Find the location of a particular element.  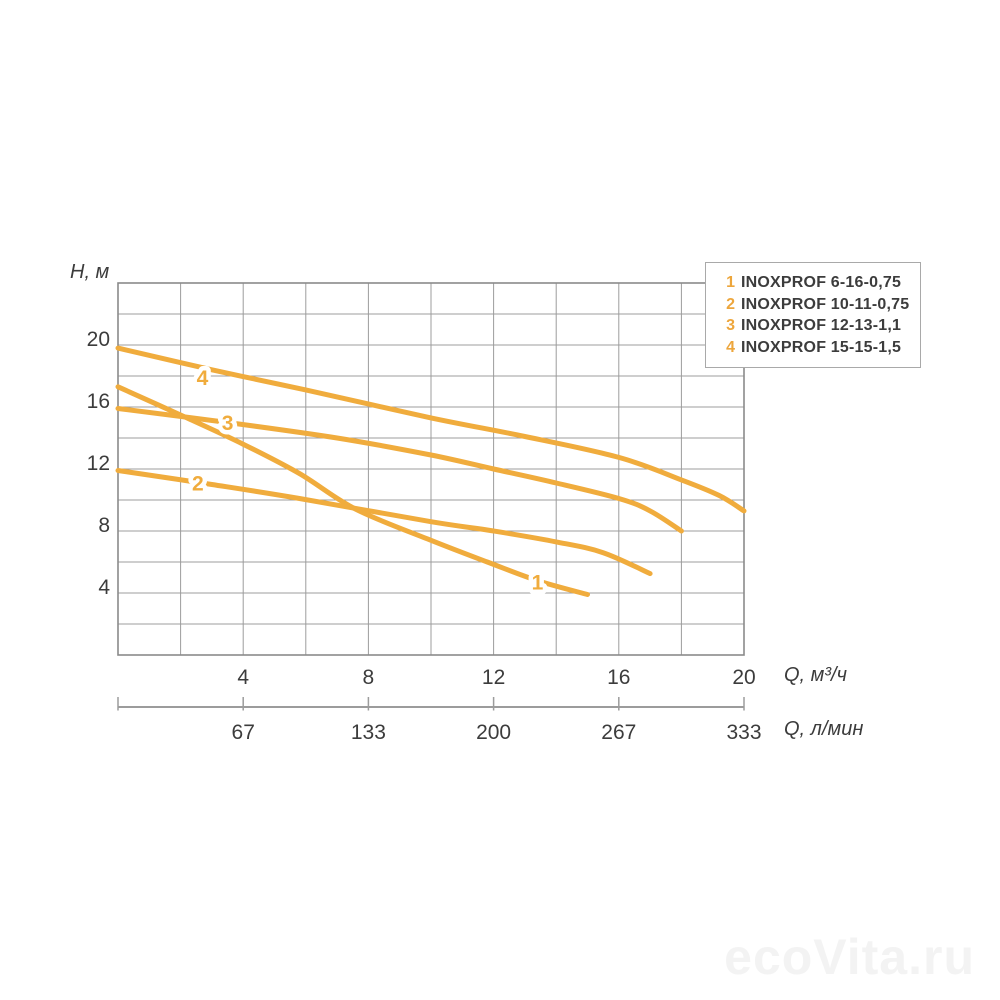

curve-label-4: 4 is located at coordinates (203, 378).